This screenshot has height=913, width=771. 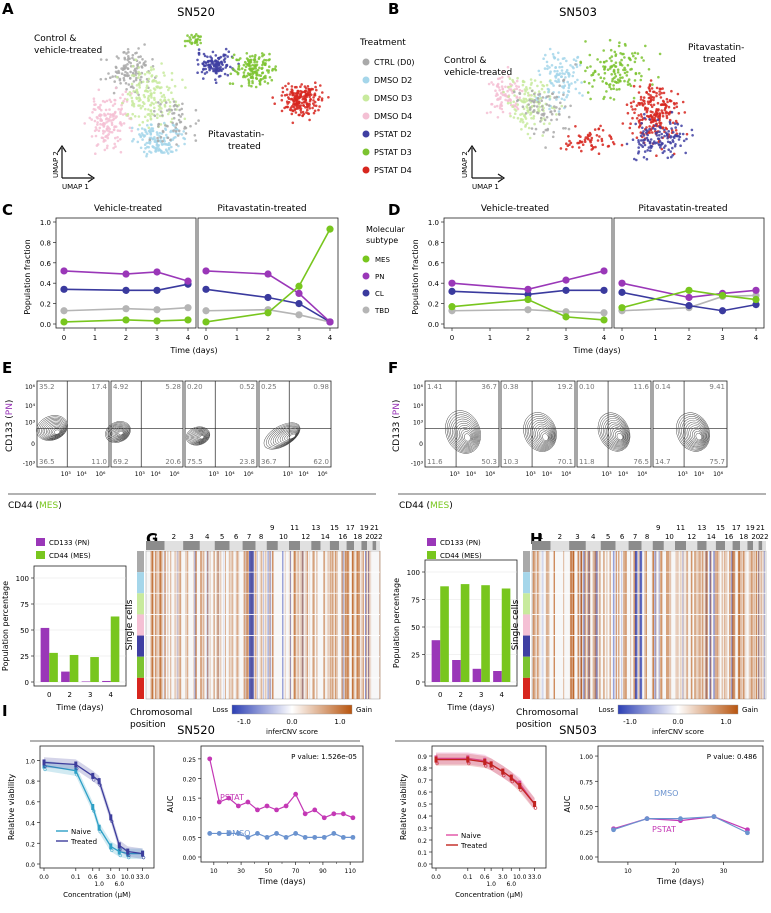 What do you see at coordinates (658, 528) in the screenshot?
I see `chromosome-label: 9` at bounding box center [658, 528].